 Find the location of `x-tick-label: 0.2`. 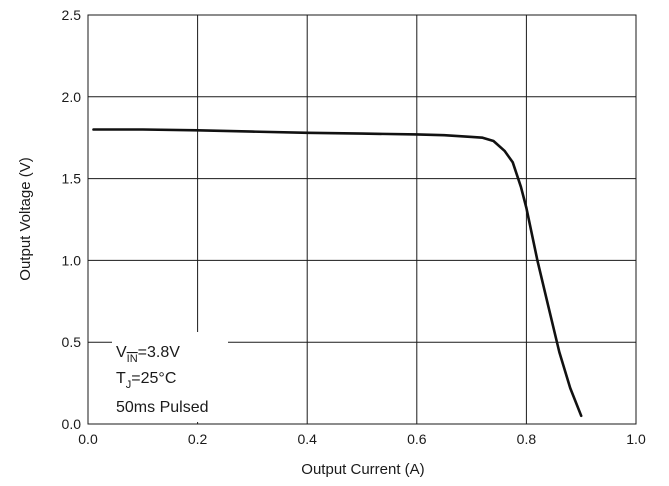

x-tick-label: 0.2 is located at coordinates (198, 439).